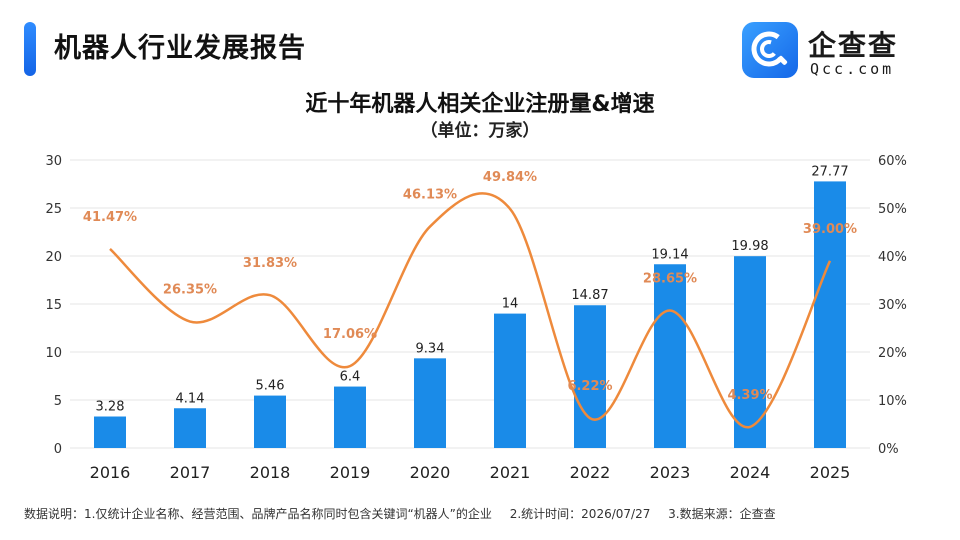 The height and width of the screenshot is (540, 960). What do you see at coordinates (892, 305) in the screenshot?
I see `y-right-tick-label: 30%` at bounding box center [892, 305].